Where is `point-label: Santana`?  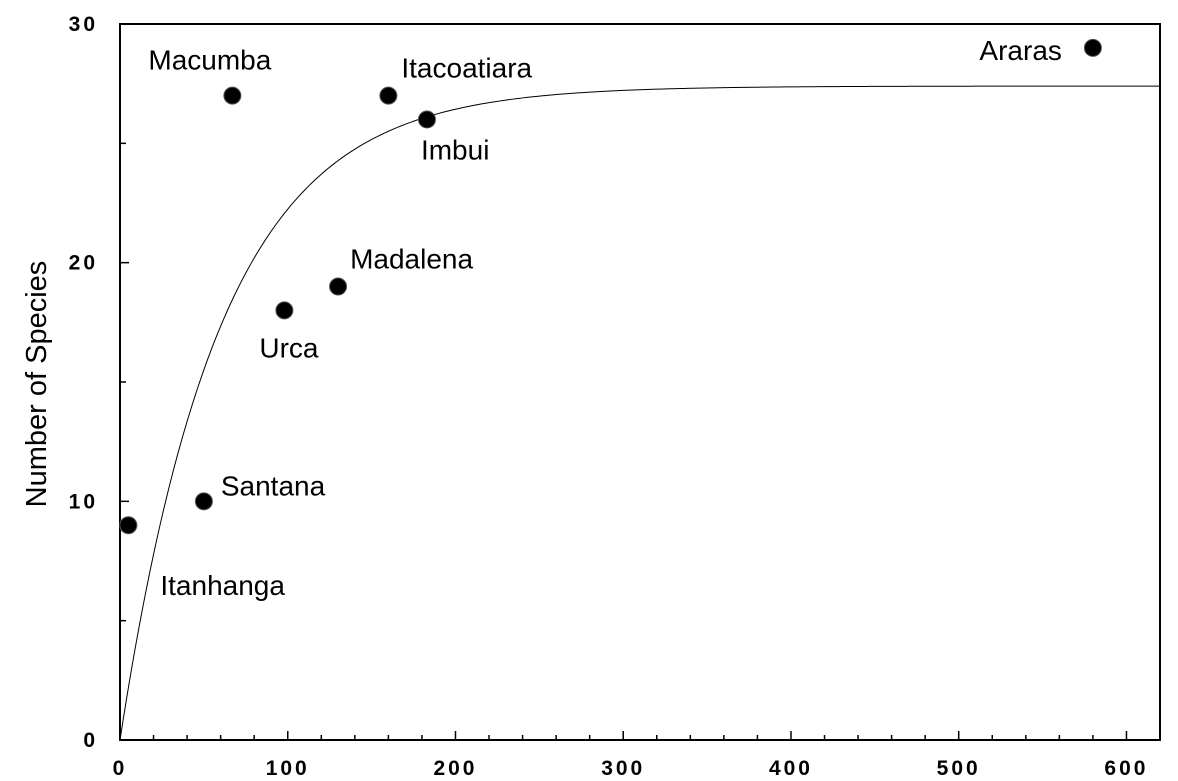
point-label: Santana is located at coordinates (273, 485).